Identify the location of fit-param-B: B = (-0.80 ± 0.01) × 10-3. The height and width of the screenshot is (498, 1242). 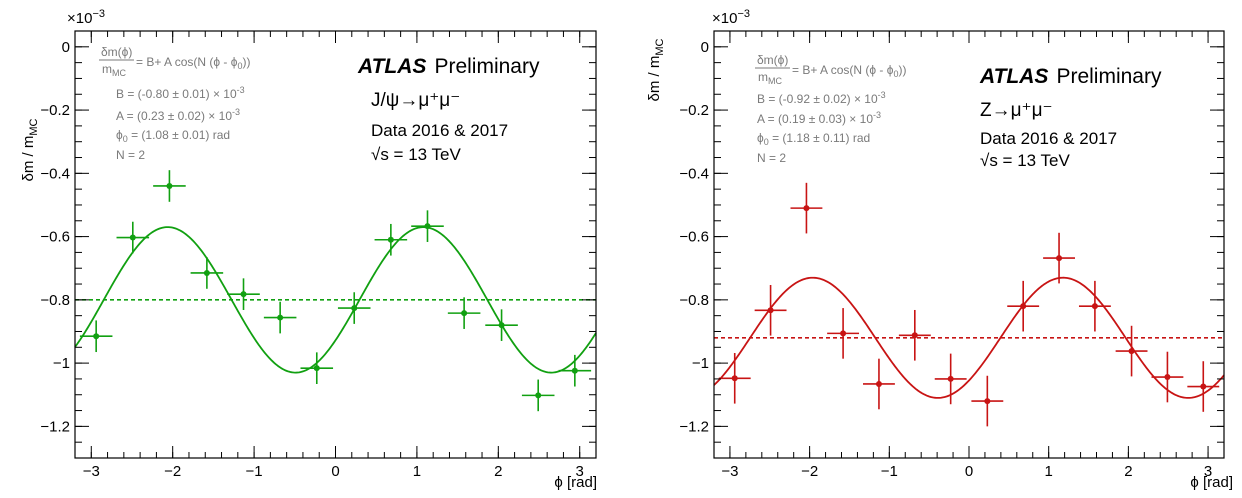
(180, 93).